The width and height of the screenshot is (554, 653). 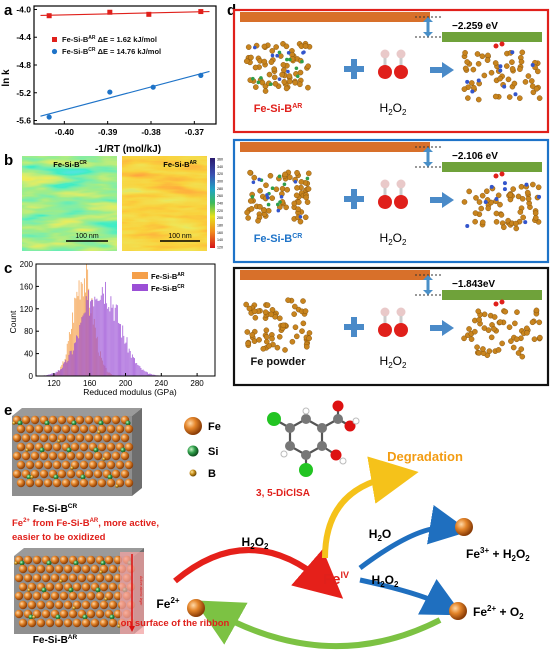 What do you see at coordinates (54, 51) in the screenshot?
I see `legend-marker-cr` at bounding box center [54, 51].